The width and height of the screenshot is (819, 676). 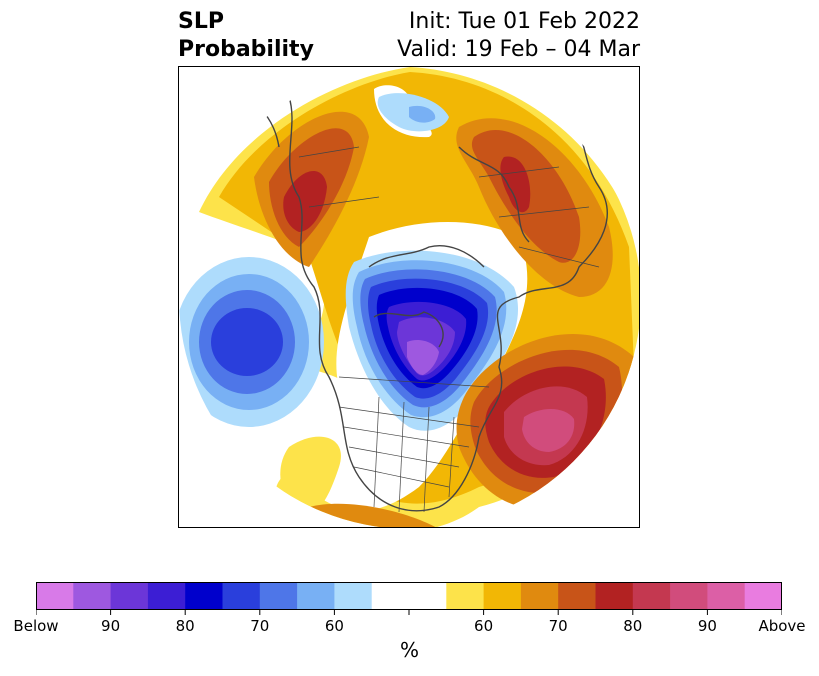 What do you see at coordinates (518, 49) in the screenshot?
I see `valid-date: Valid: 19 Feb – 04 Mar` at bounding box center [518, 49].